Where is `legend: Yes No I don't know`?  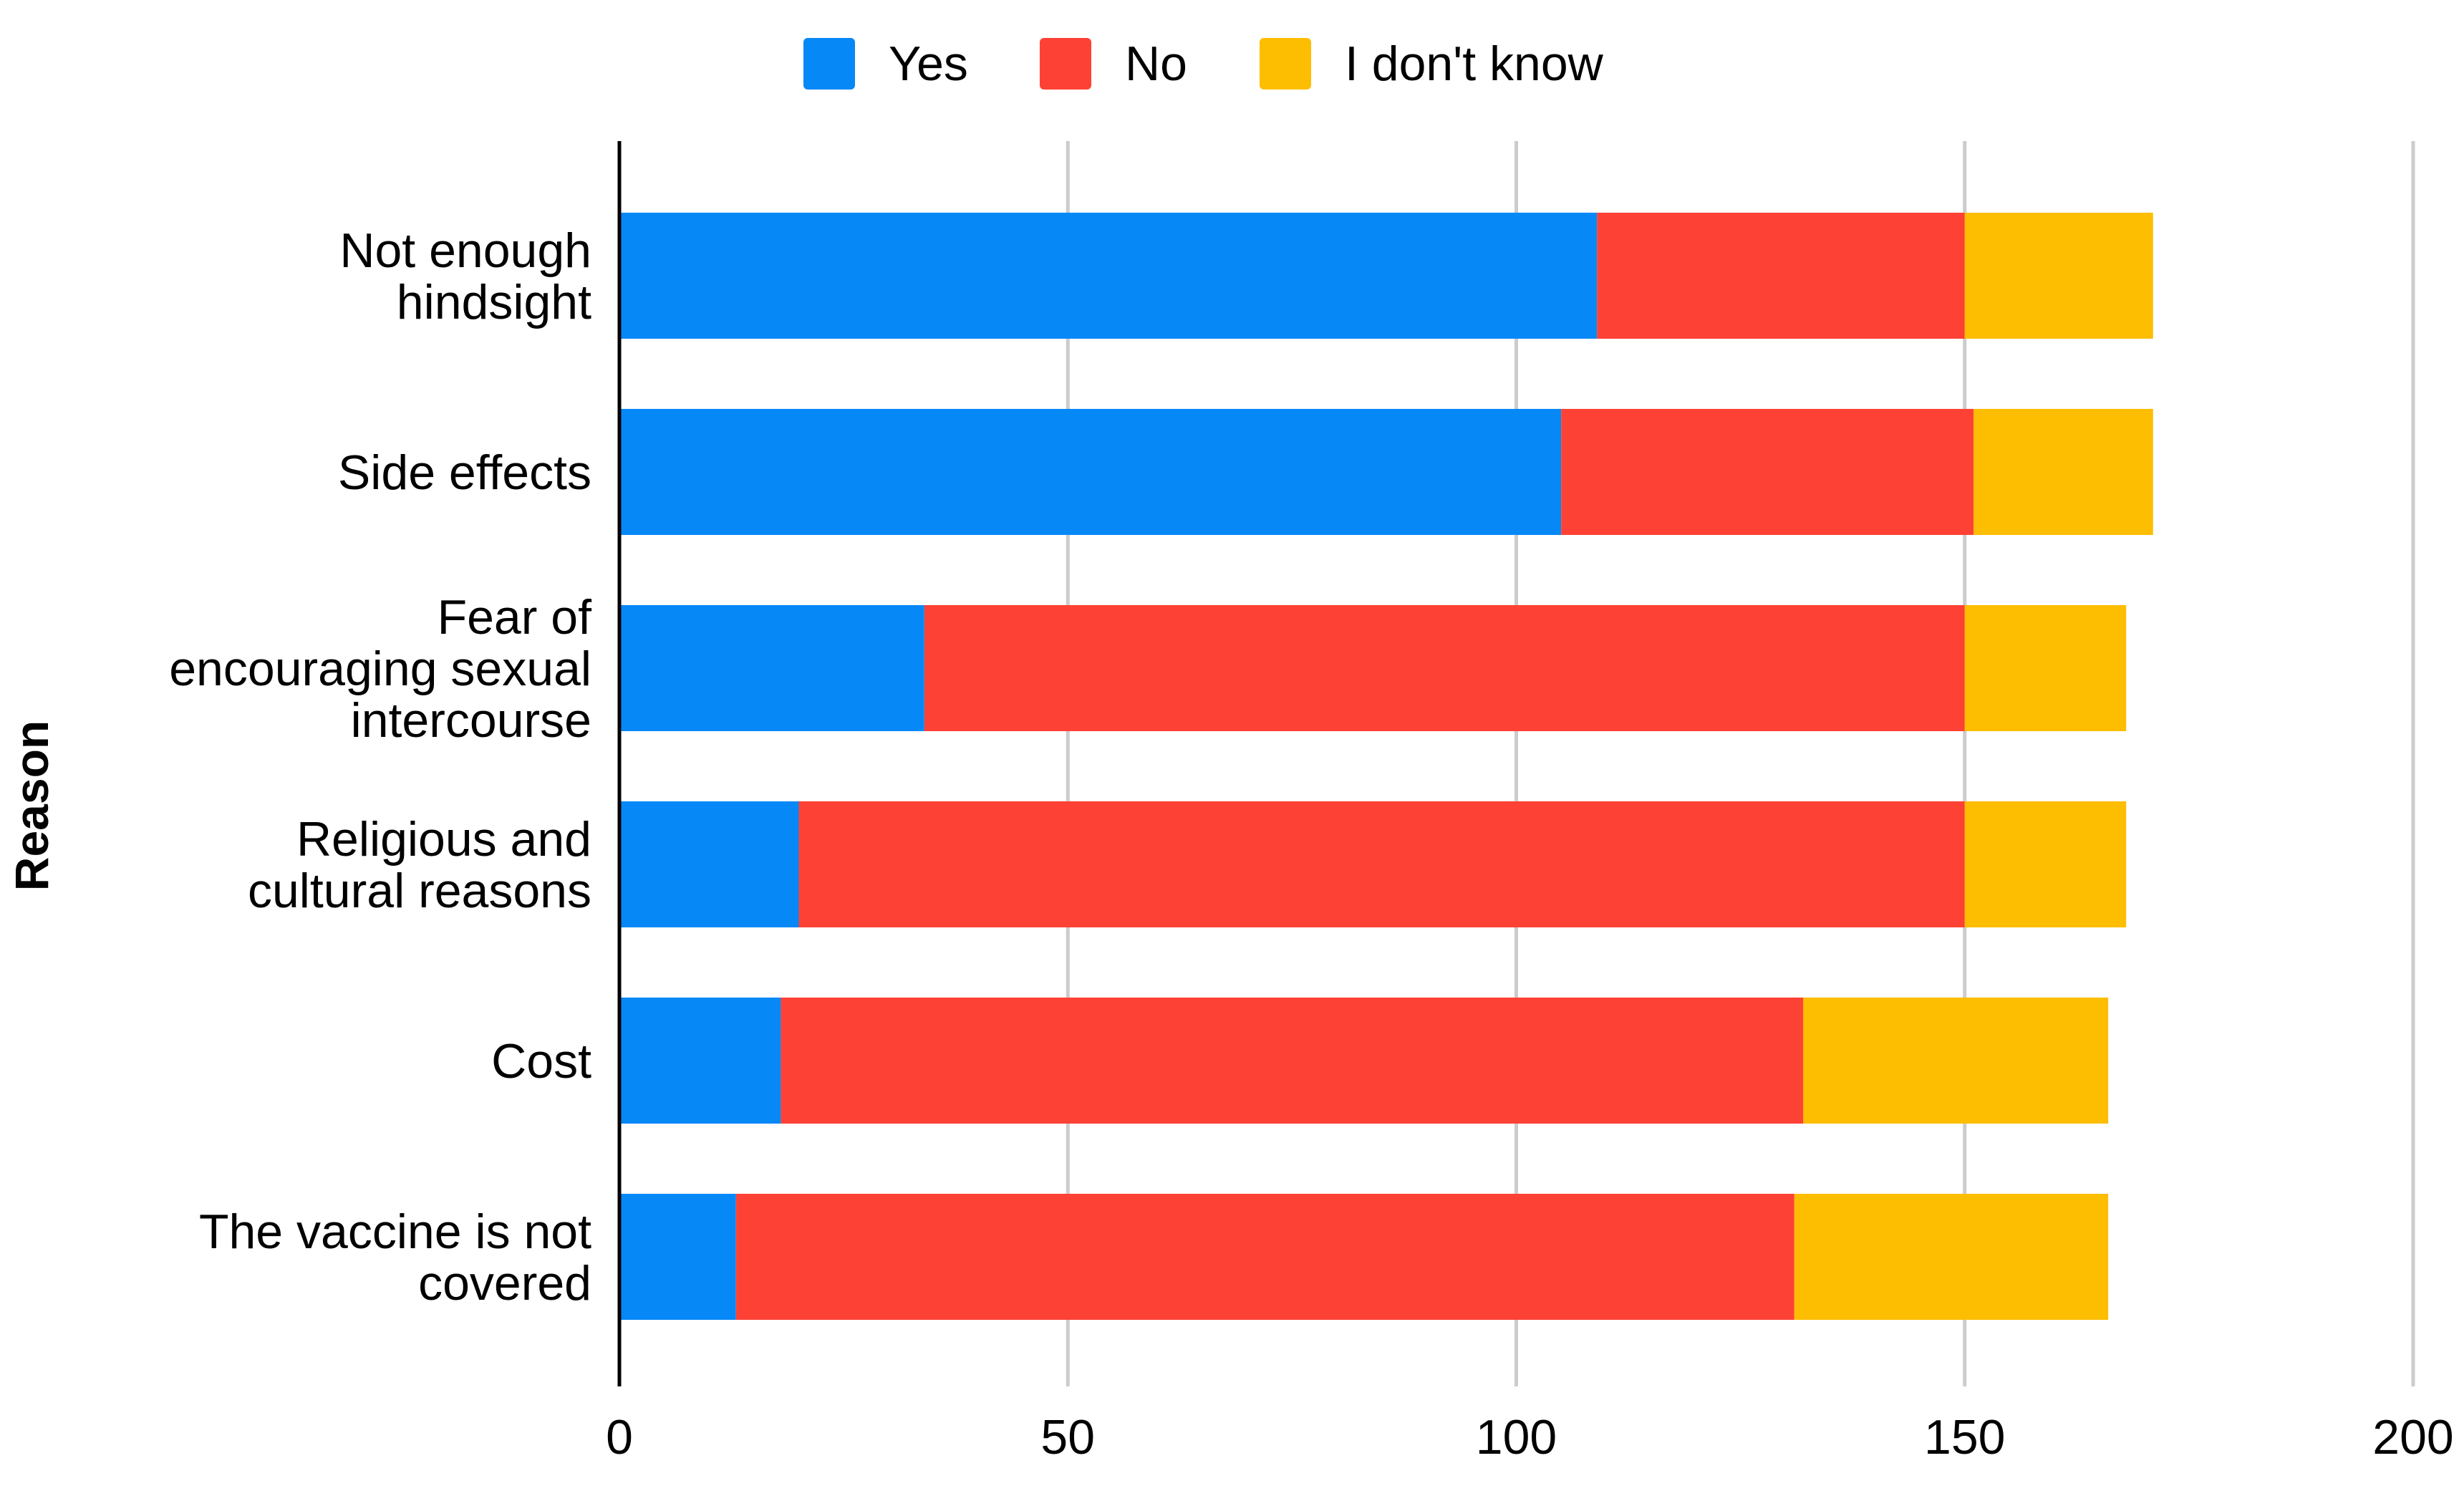
legend: Yes No I don't know is located at coordinates (1203, 64).